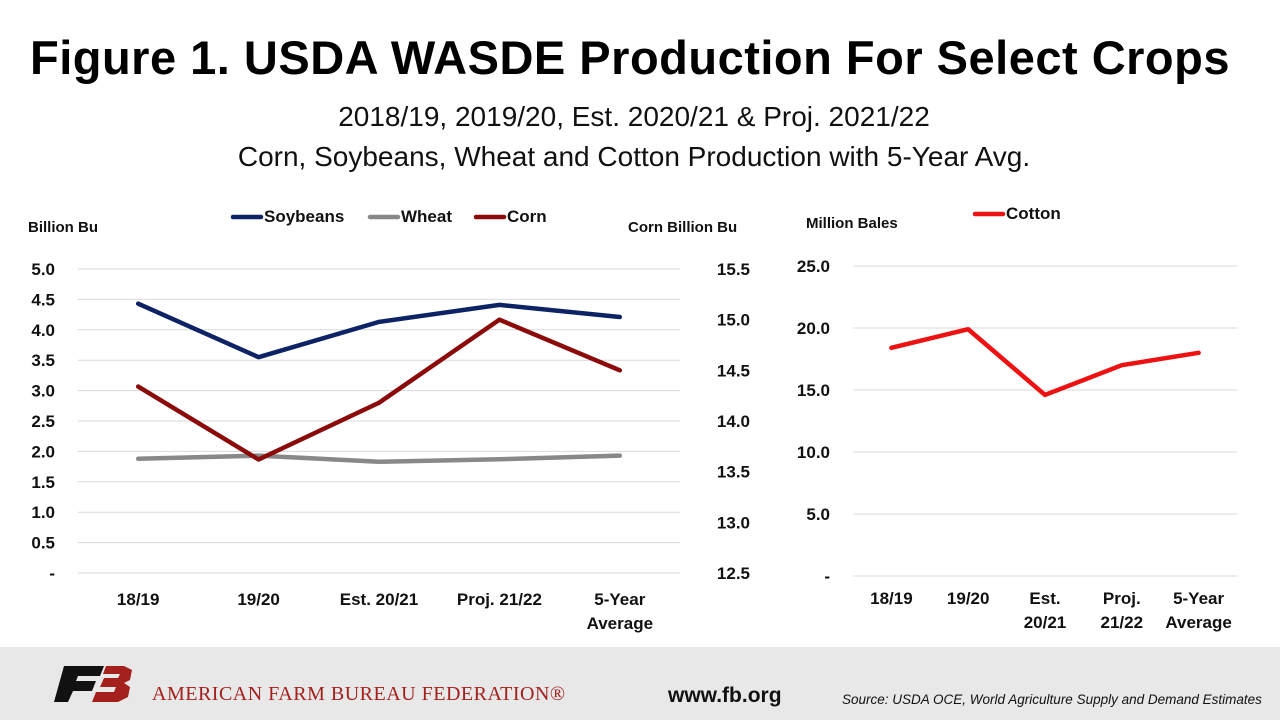 The image size is (1280, 720). What do you see at coordinates (93, 684) in the screenshot?
I see `farm-bureau-logo-icon` at bounding box center [93, 684].